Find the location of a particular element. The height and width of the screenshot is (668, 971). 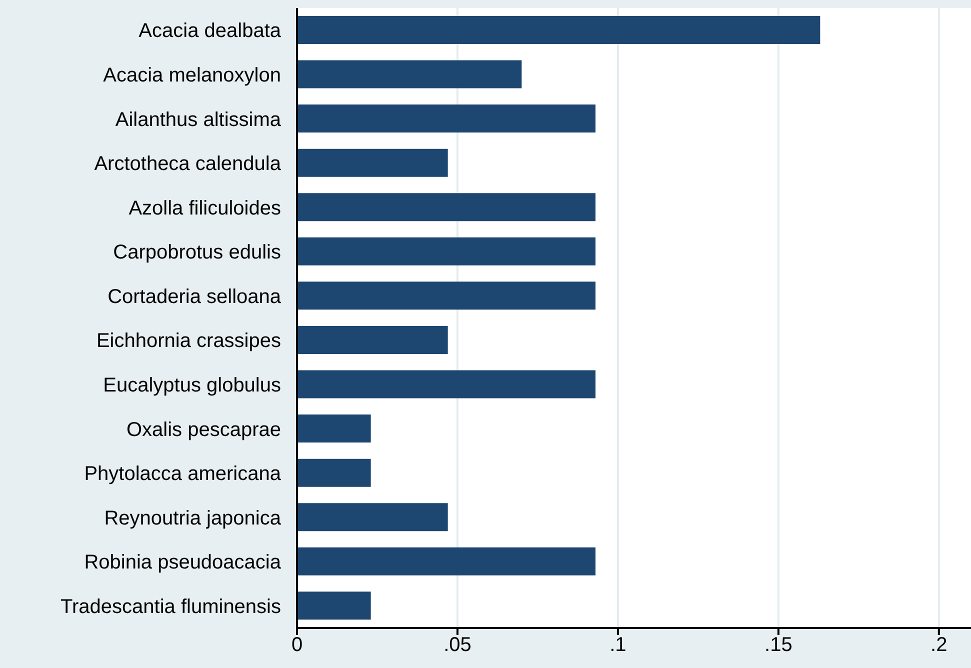

x-tick-label: .1 is located at coordinates (618, 645).